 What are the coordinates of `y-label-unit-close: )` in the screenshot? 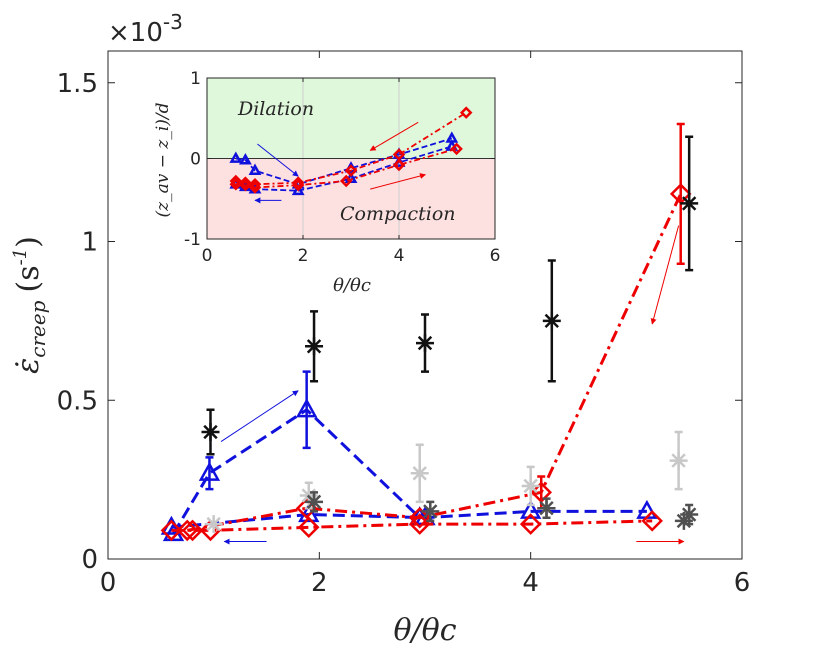 It's located at (28, 242).